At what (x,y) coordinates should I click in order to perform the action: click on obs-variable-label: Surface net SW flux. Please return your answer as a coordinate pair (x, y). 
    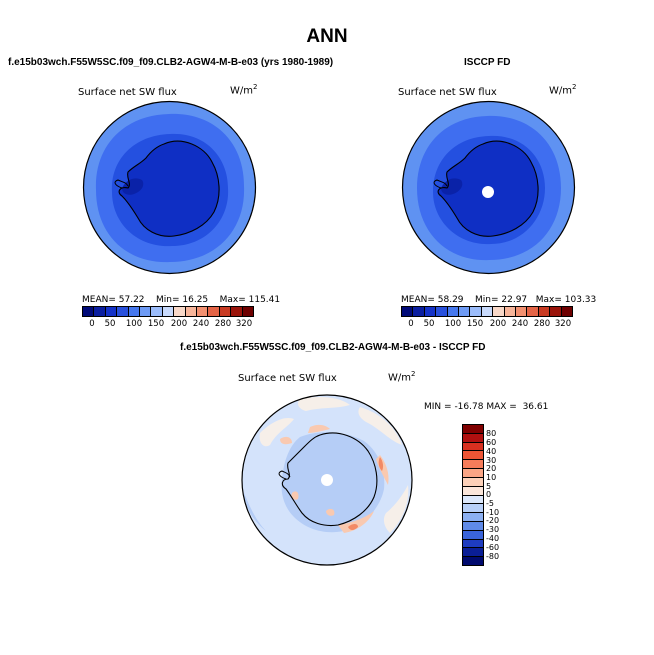
    Looking at the image, I should click on (447, 92).